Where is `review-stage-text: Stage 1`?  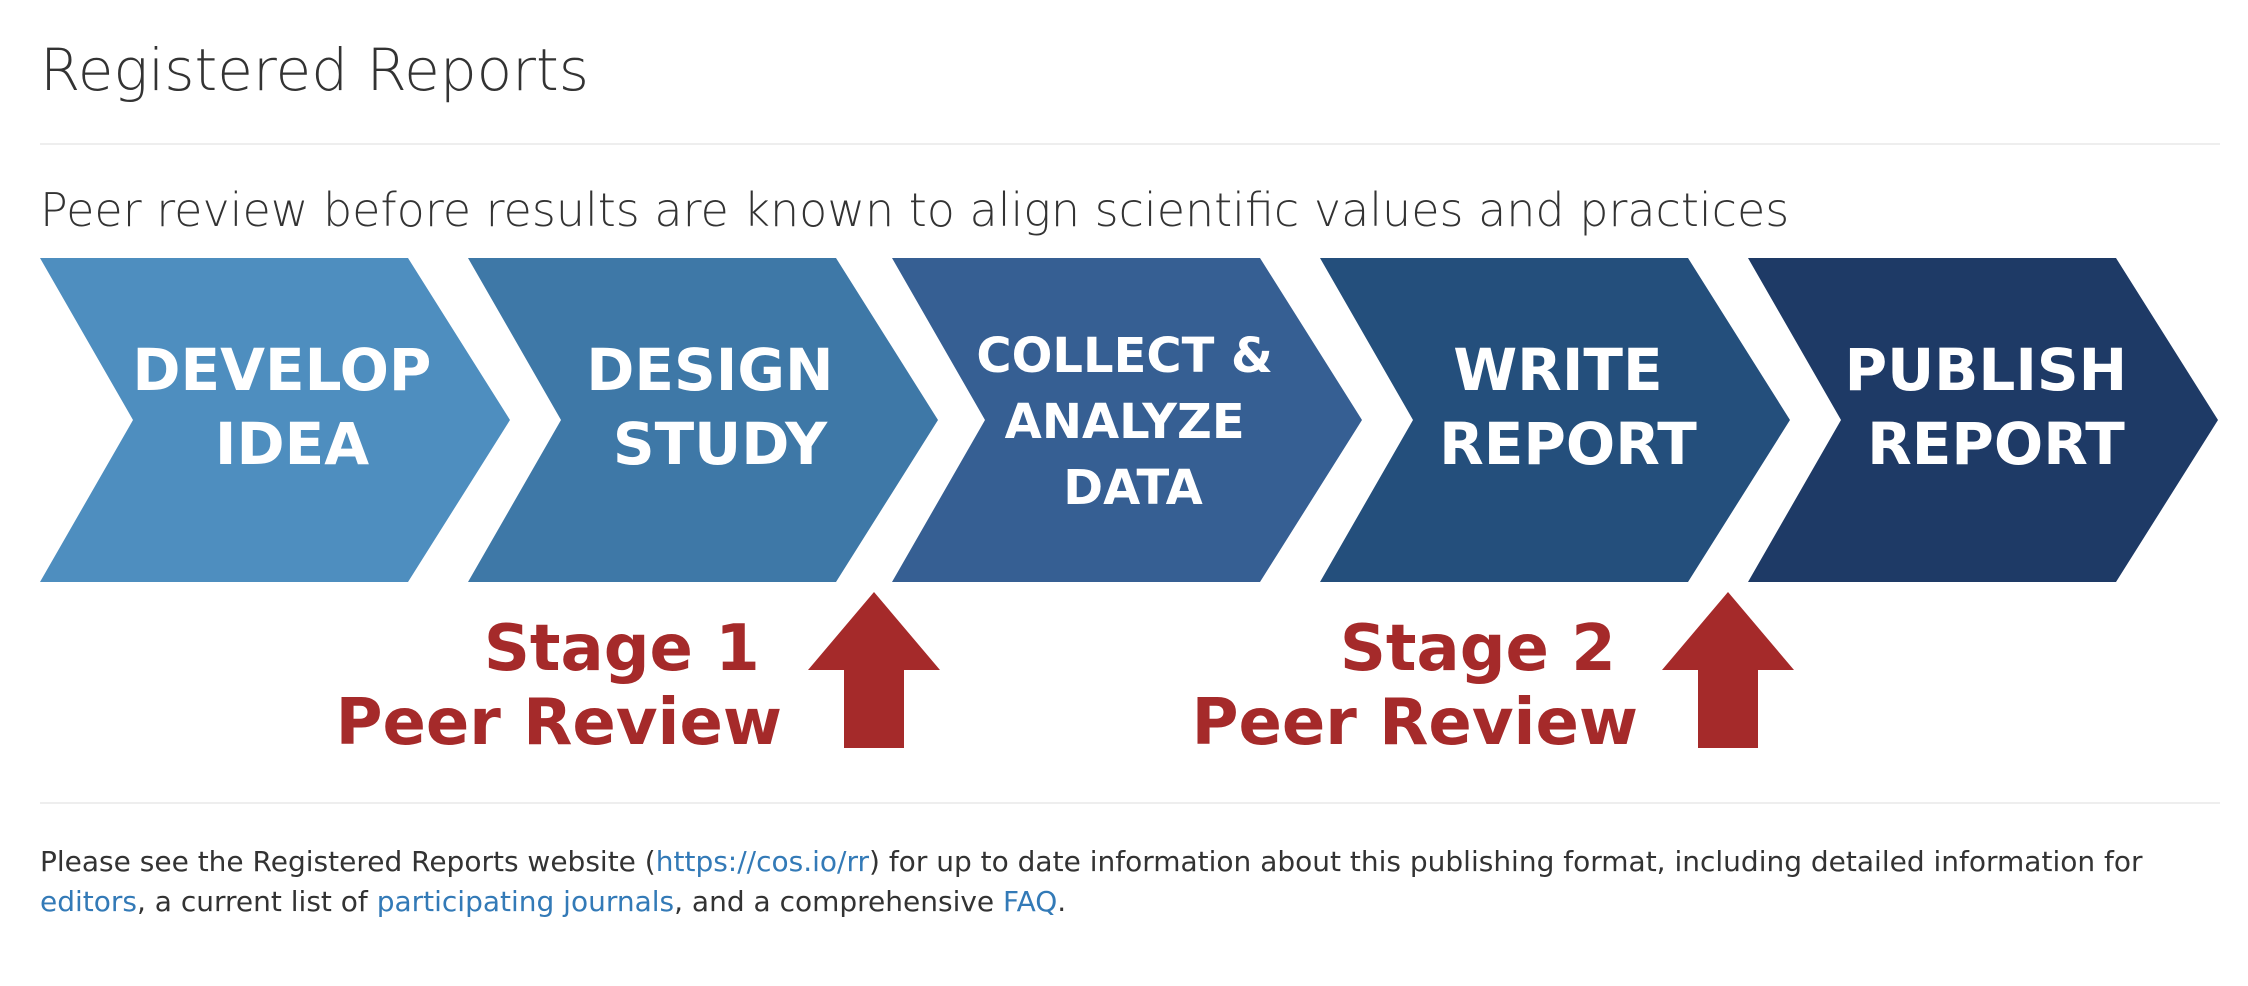
review-stage-text: Stage 1 is located at coordinates (622, 649).